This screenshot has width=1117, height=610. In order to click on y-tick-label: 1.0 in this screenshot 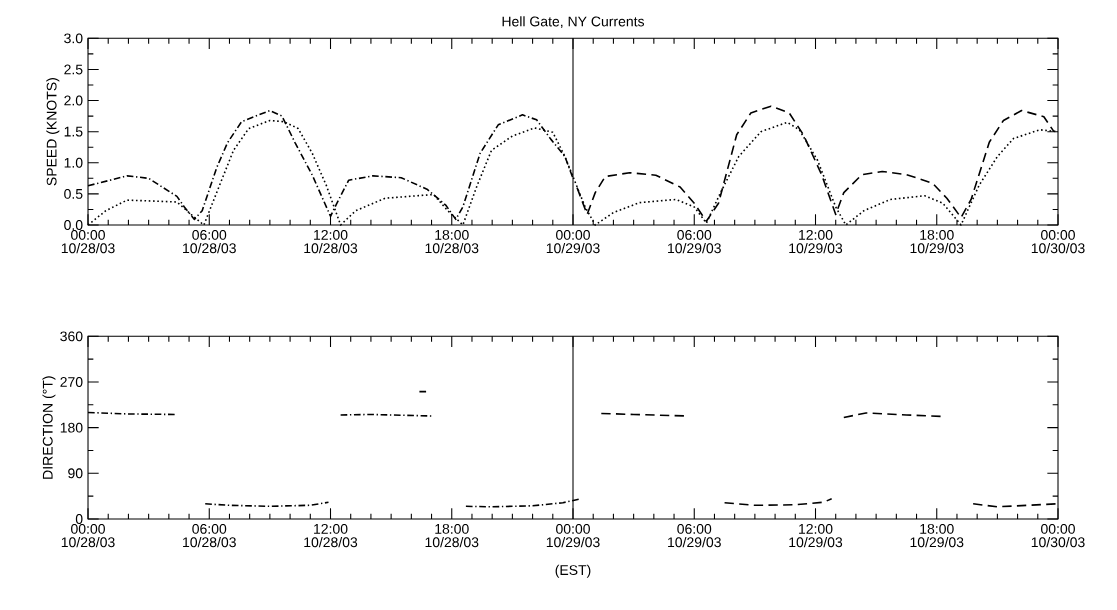, I will do `click(73, 162)`.